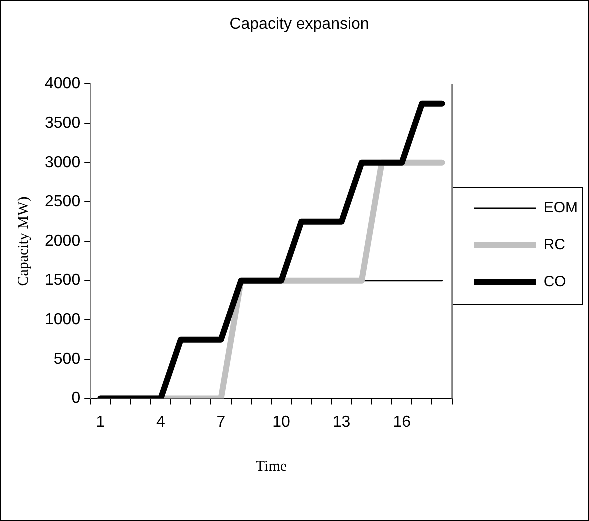 Image resolution: width=589 pixels, height=521 pixels. What do you see at coordinates (161, 422) in the screenshot?
I see `x-tick-label: 4` at bounding box center [161, 422].